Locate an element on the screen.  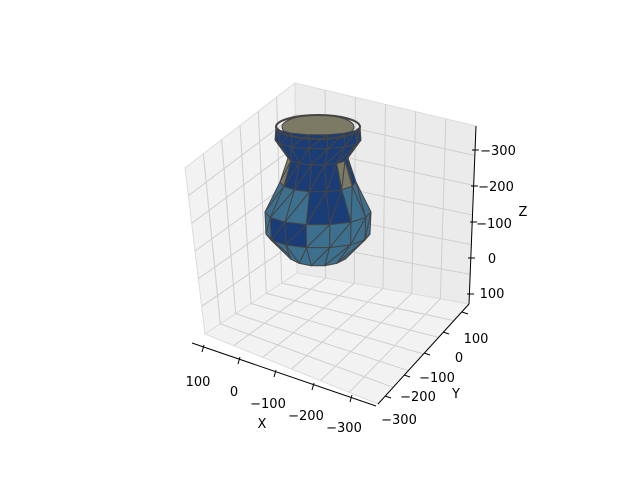
x-tick-label: −100 is located at coordinates (268, 404).